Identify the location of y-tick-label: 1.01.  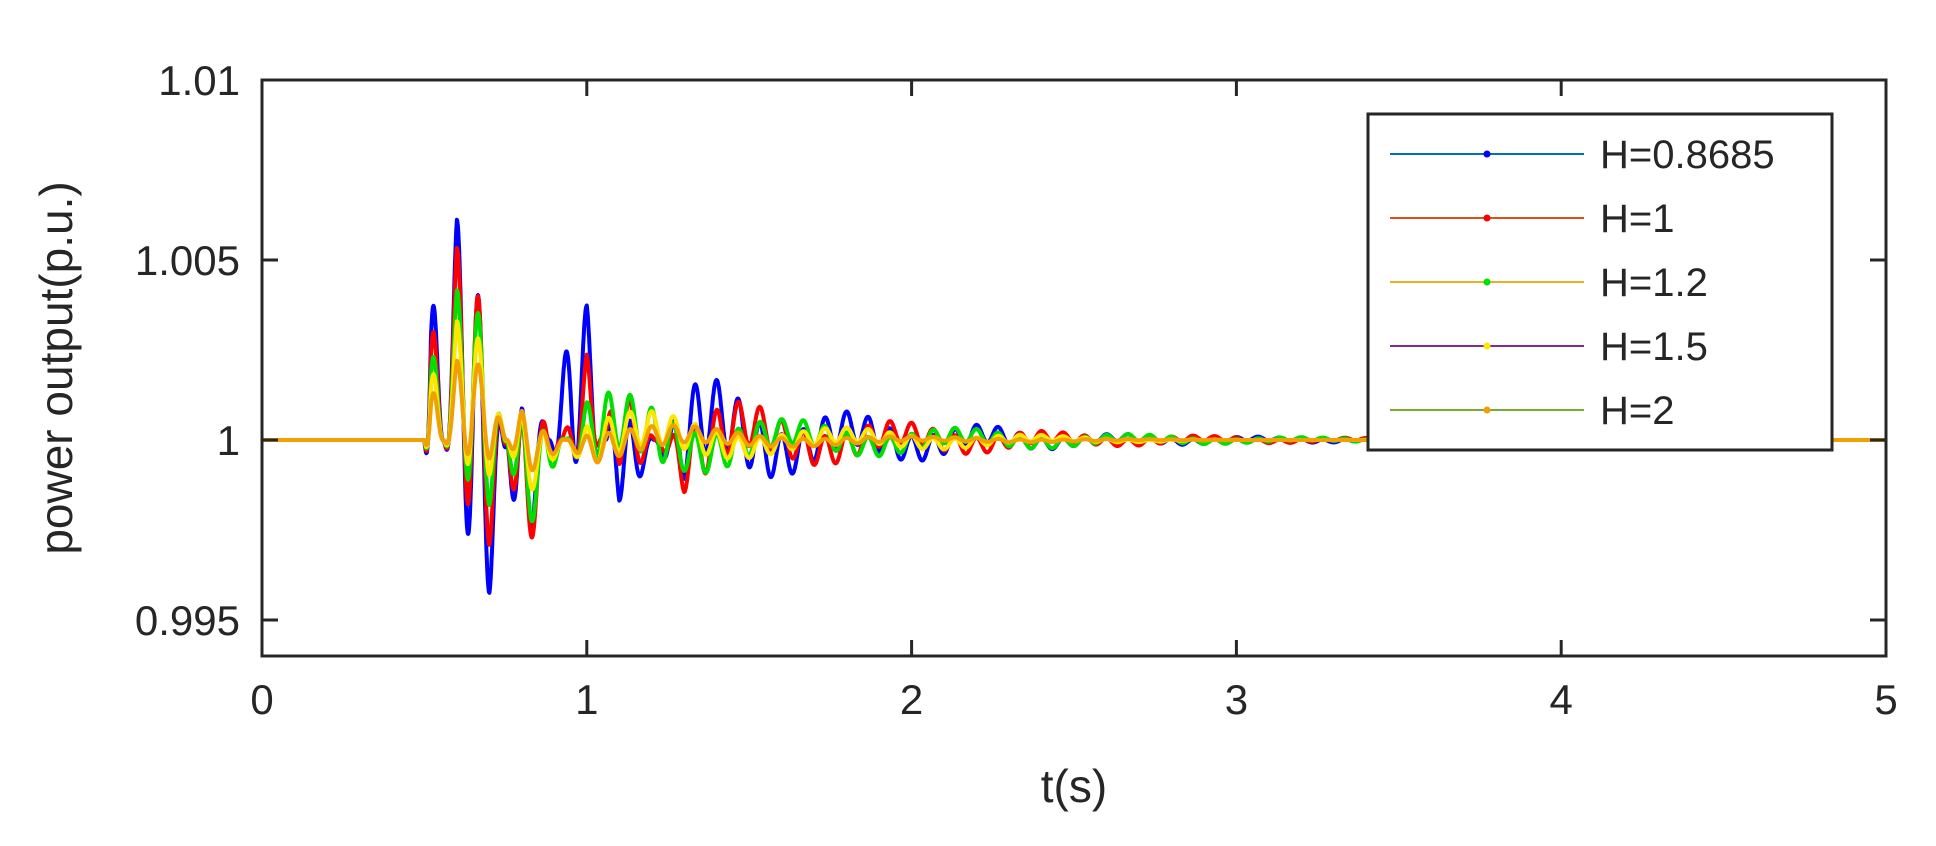
(199, 80).